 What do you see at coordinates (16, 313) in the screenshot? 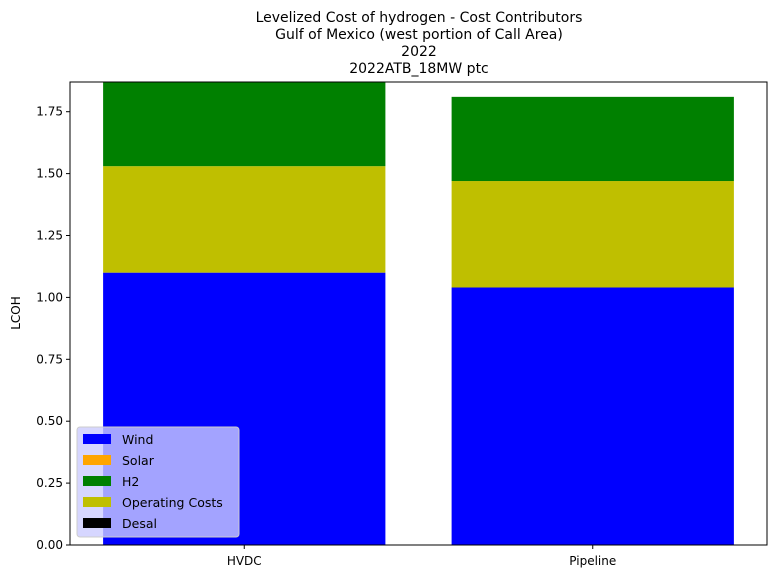
I see `y-axis-label: LCOH` at bounding box center [16, 313].